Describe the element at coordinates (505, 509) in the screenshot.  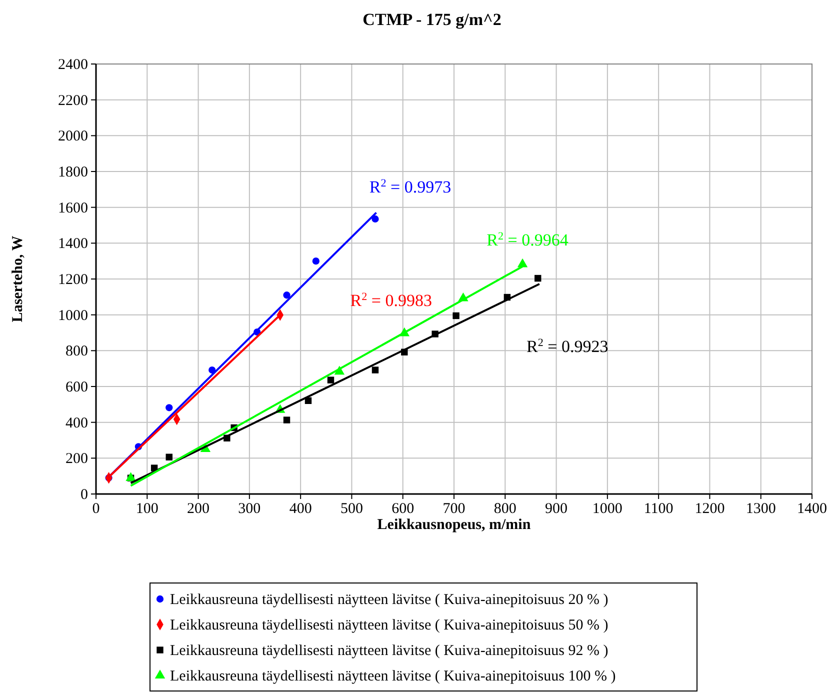
I see `x-tick-label: 800` at that location.